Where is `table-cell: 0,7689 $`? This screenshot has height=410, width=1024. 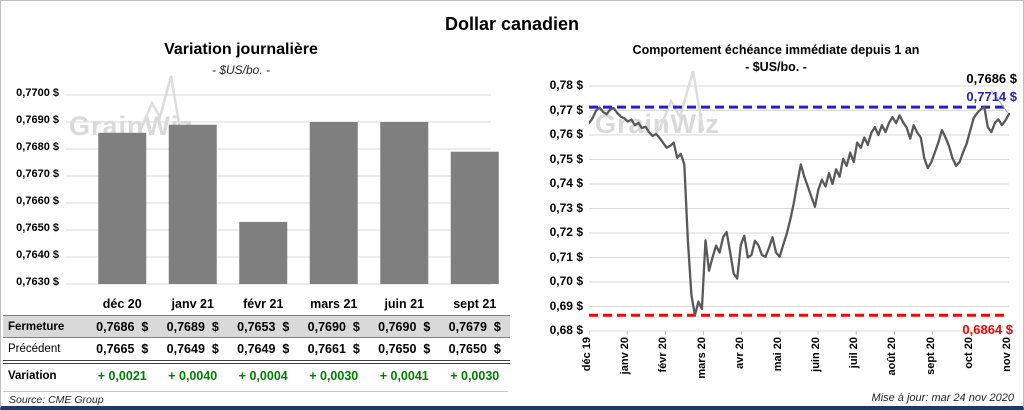 table-cell: 0,7689 $ is located at coordinates (192, 326).